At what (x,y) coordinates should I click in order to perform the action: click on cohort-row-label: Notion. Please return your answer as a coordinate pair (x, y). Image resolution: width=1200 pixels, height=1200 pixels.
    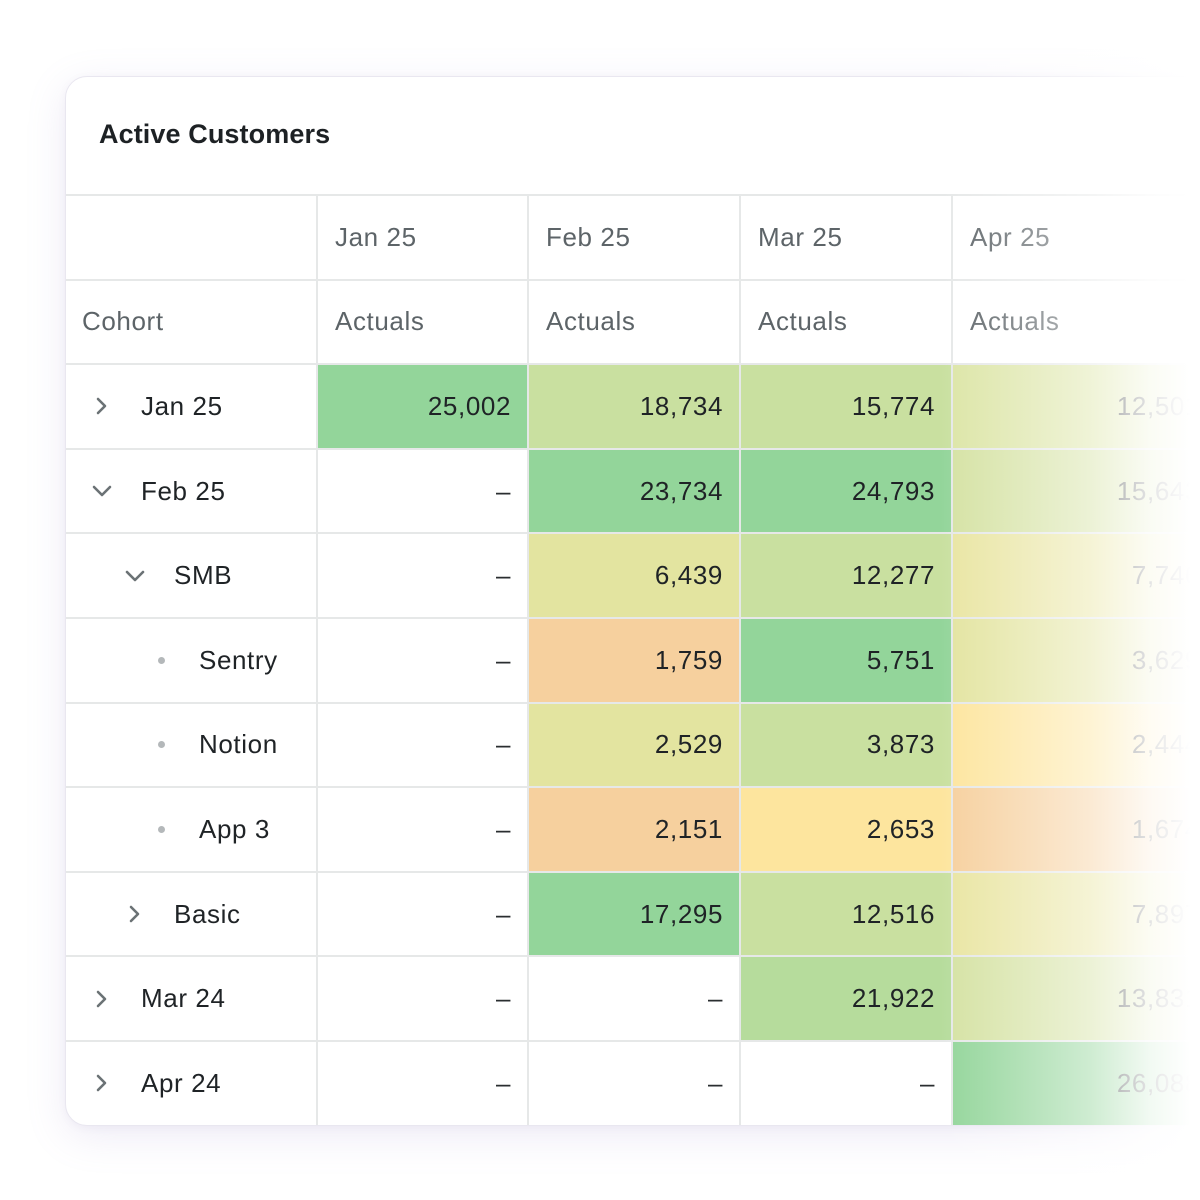
    Looking at the image, I should click on (192, 746).